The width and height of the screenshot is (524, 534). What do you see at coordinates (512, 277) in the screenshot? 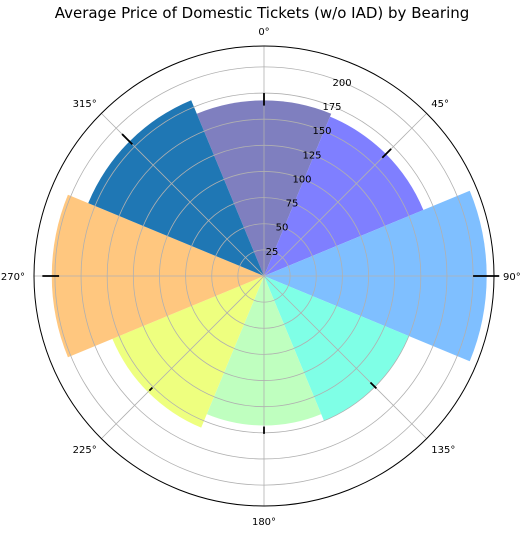
I see `angle-tick-label: 90°` at bounding box center [512, 277].